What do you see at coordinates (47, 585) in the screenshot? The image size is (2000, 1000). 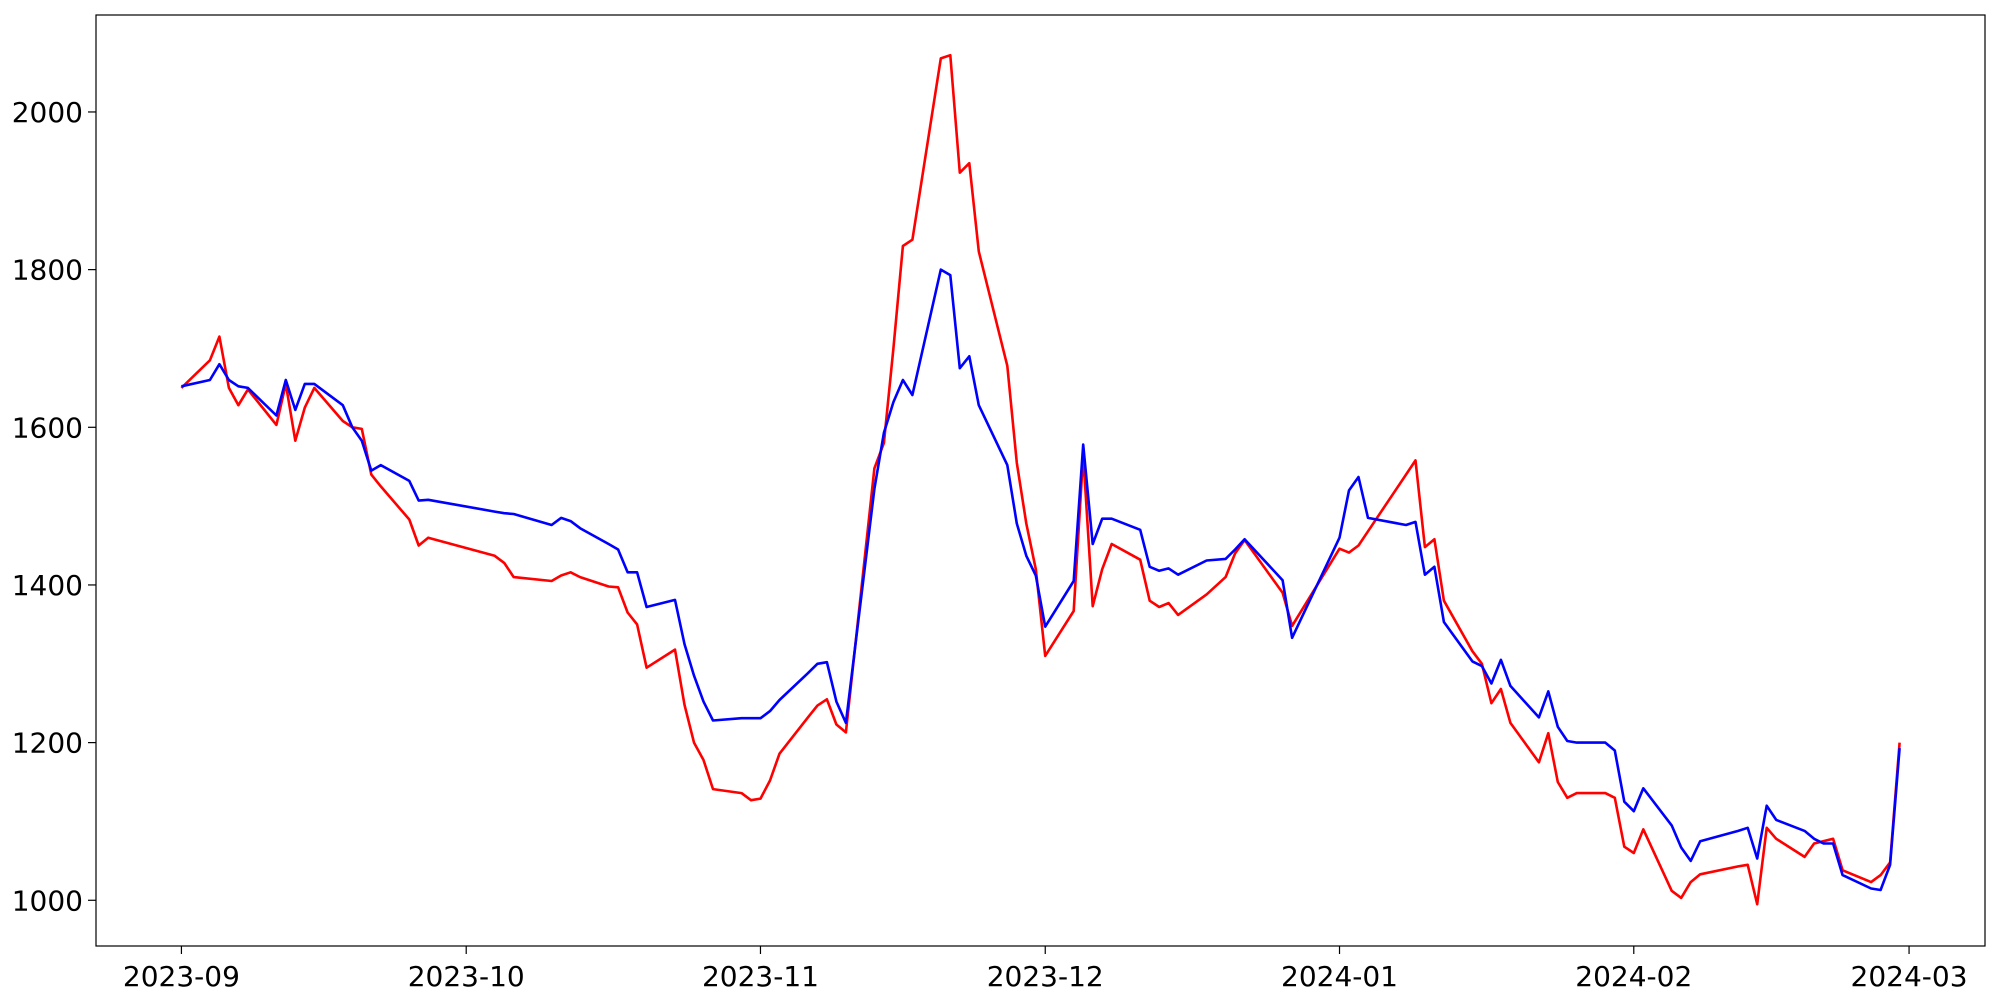 I see `y-tick-label: 1400` at bounding box center [47, 585].